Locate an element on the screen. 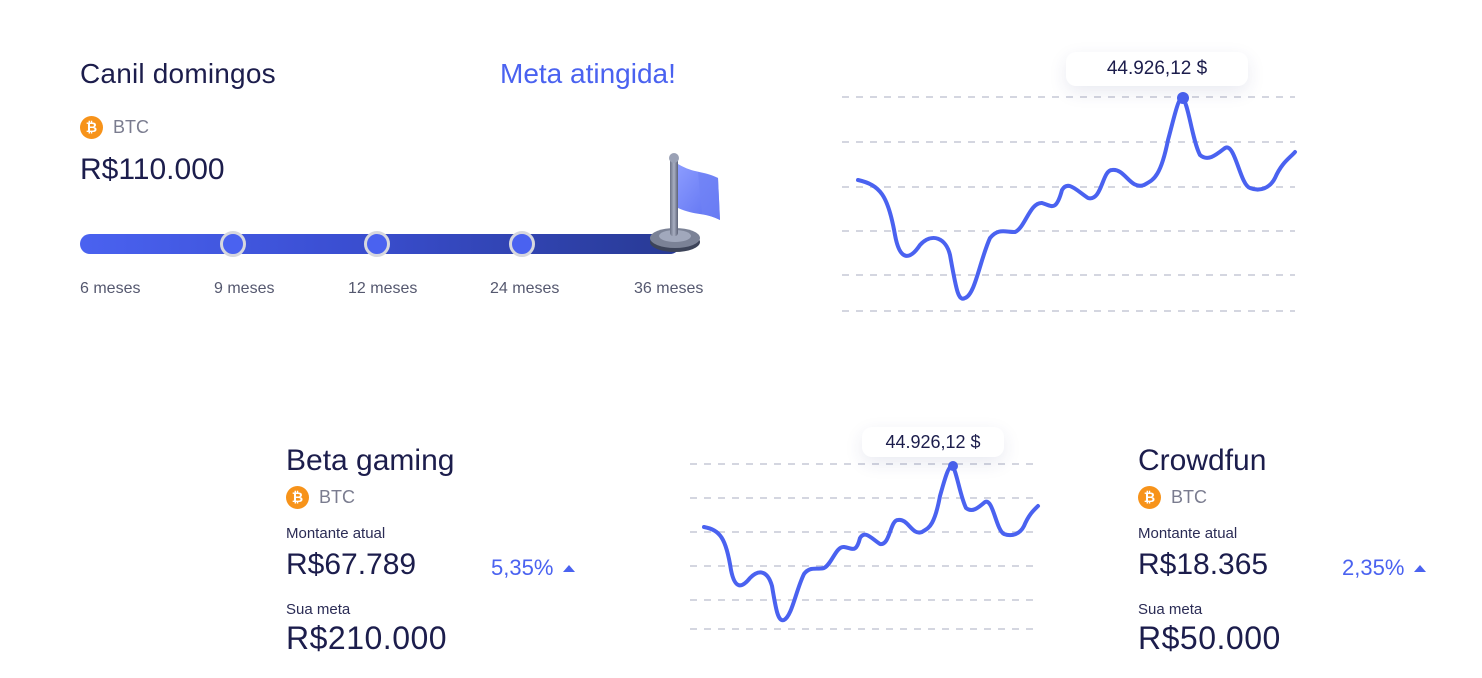 Image resolution: width=1482 pixels, height=678 pixels. beta-line-chart is located at coordinates (865, 545).